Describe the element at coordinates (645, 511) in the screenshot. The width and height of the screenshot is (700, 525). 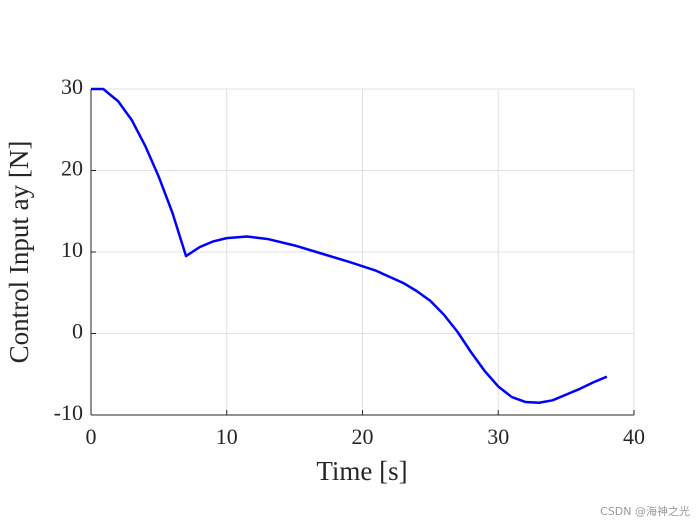
I see `watermark: CSDN @海神之光` at that location.